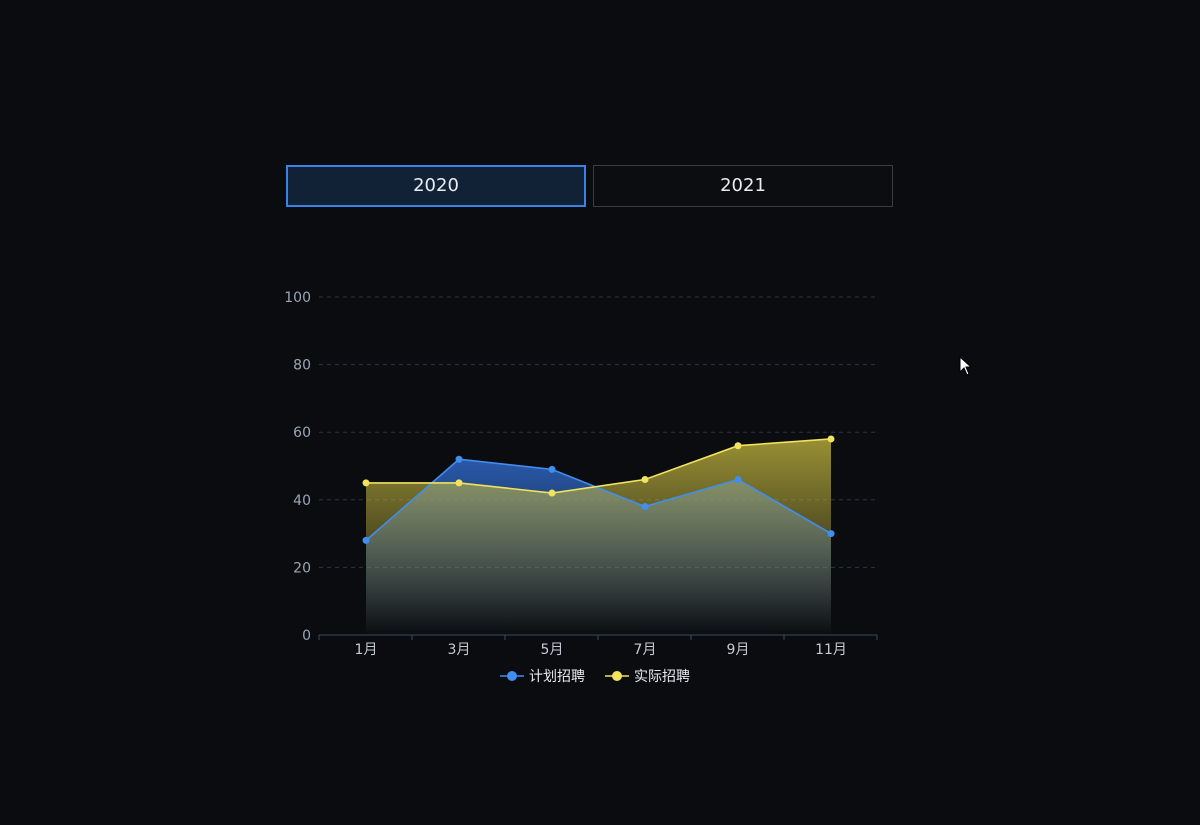 The height and width of the screenshot is (825, 1200). I want to click on line-actual, so click(599, 466).